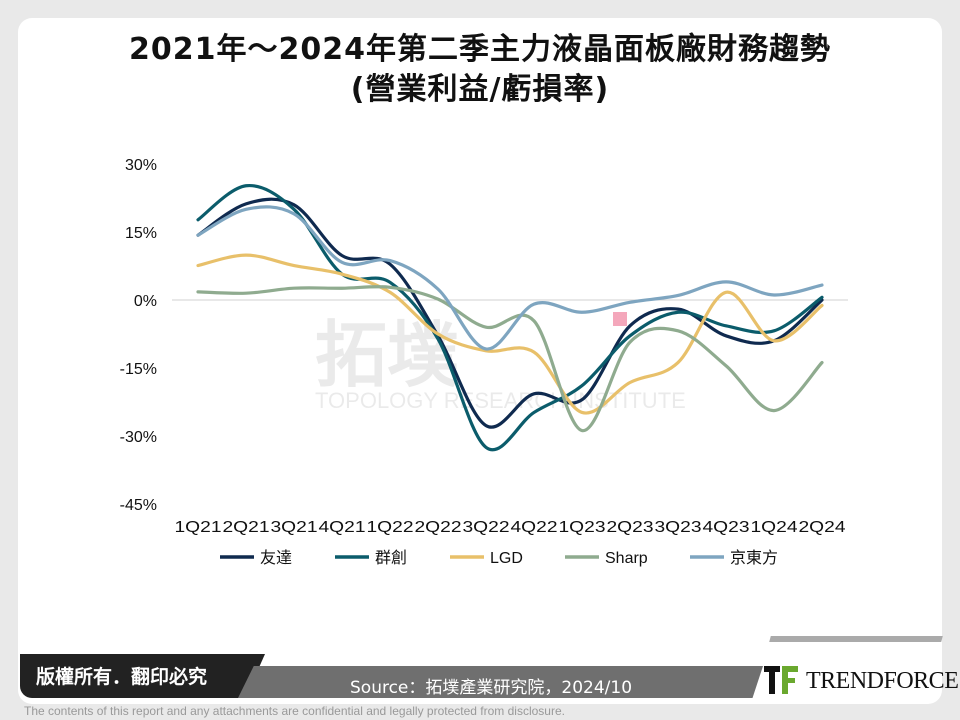 The width and height of the screenshot is (960, 720). What do you see at coordinates (145, 301) in the screenshot?
I see `y-tick-label: 0%` at bounding box center [145, 301].